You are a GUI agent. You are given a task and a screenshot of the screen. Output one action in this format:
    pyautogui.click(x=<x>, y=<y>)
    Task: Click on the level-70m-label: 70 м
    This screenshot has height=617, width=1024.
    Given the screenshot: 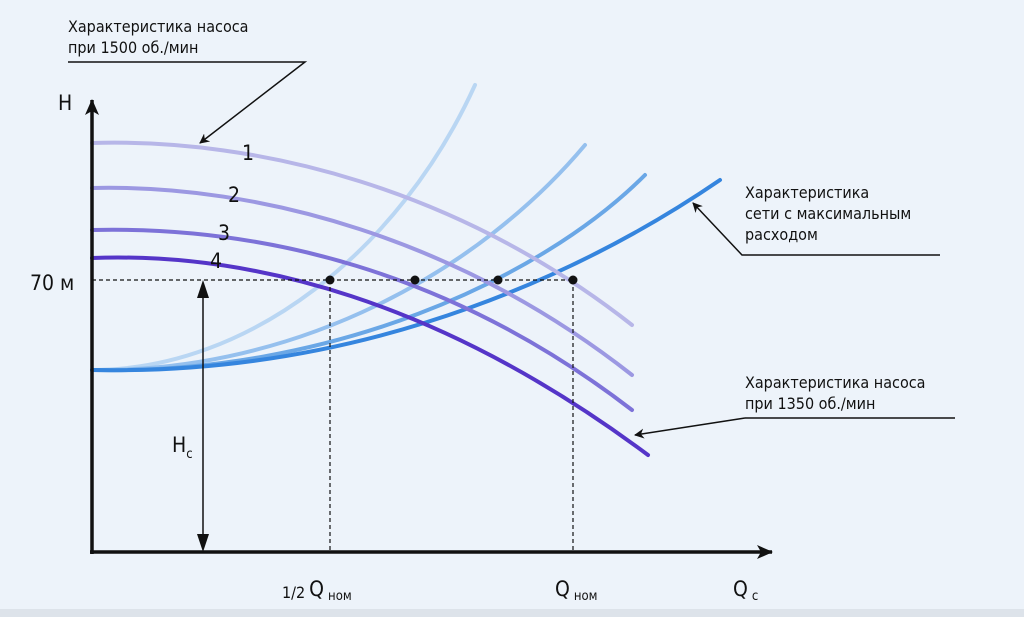 What is the action you would take?
    pyautogui.click(x=52, y=283)
    